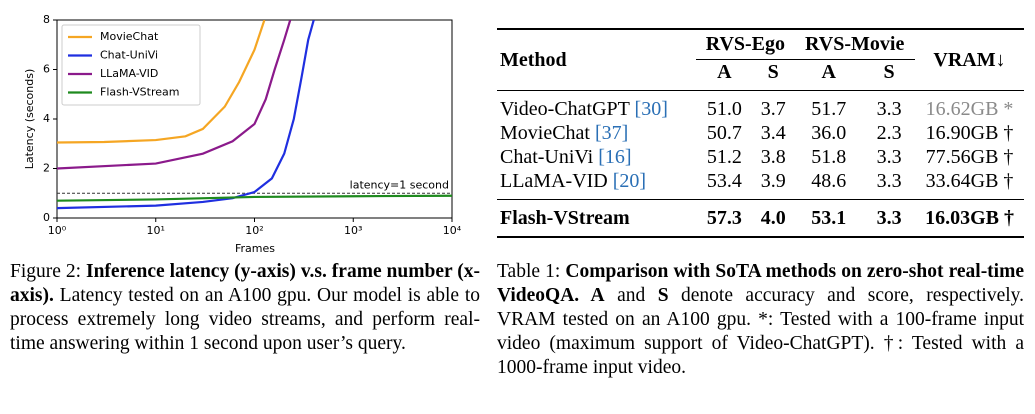  What do you see at coordinates (565, 108) in the screenshot?
I see `method-name: Video-ChatGPT` at bounding box center [565, 108].